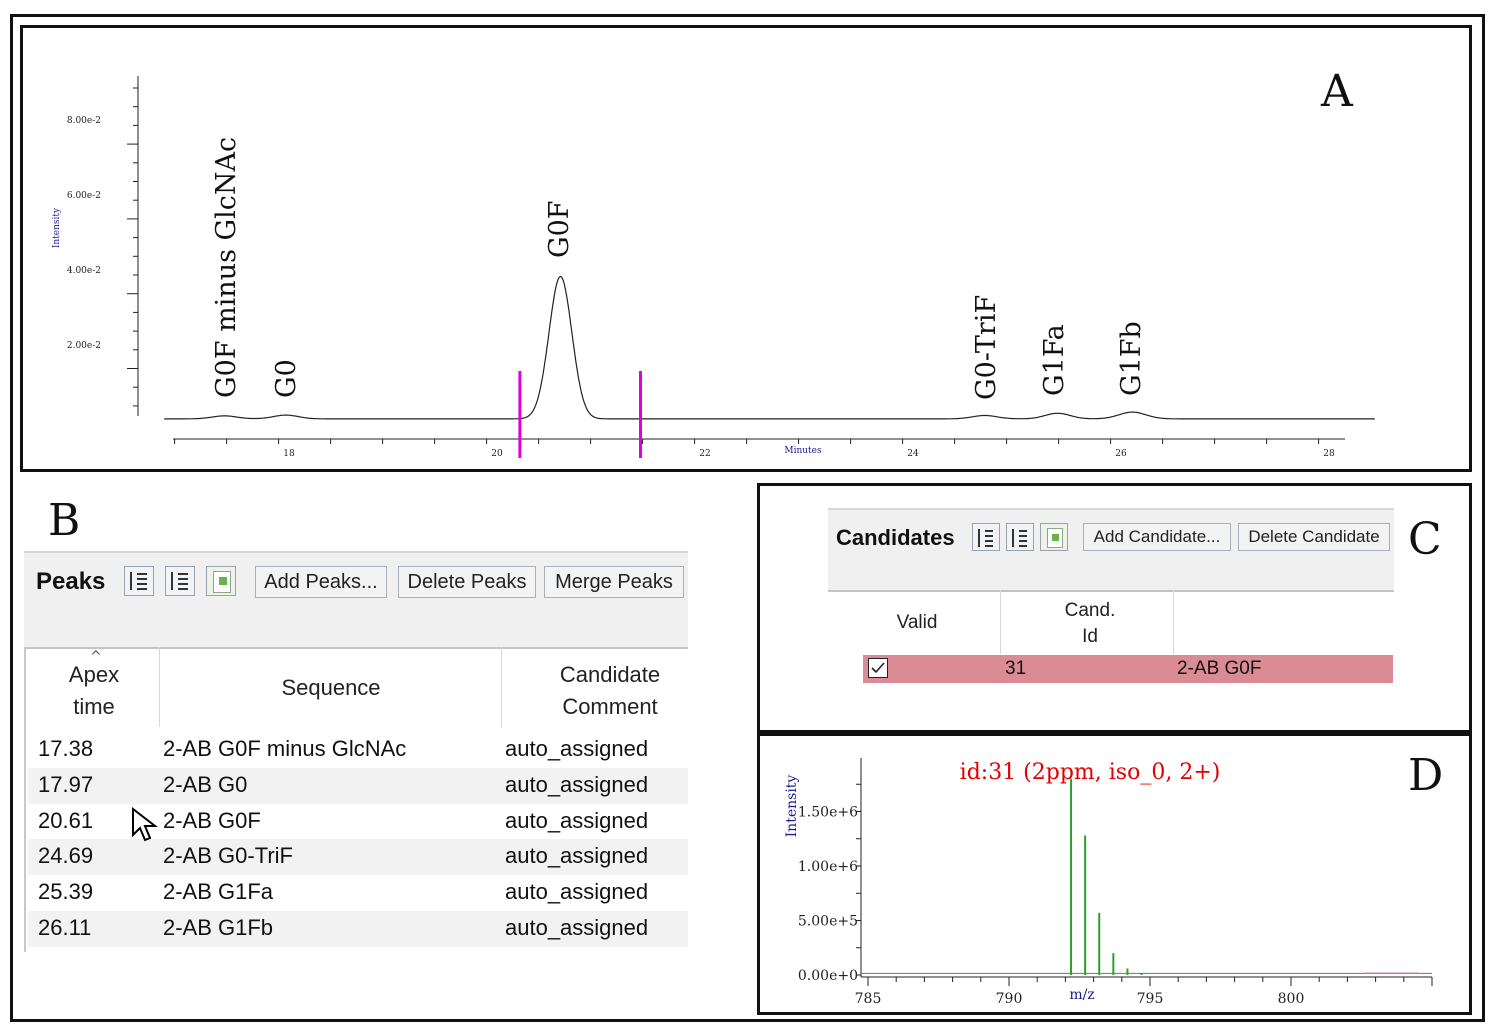  What do you see at coordinates (610, 706) in the screenshot?
I see `column-header-comment-line2: Comment` at bounding box center [610, 706].